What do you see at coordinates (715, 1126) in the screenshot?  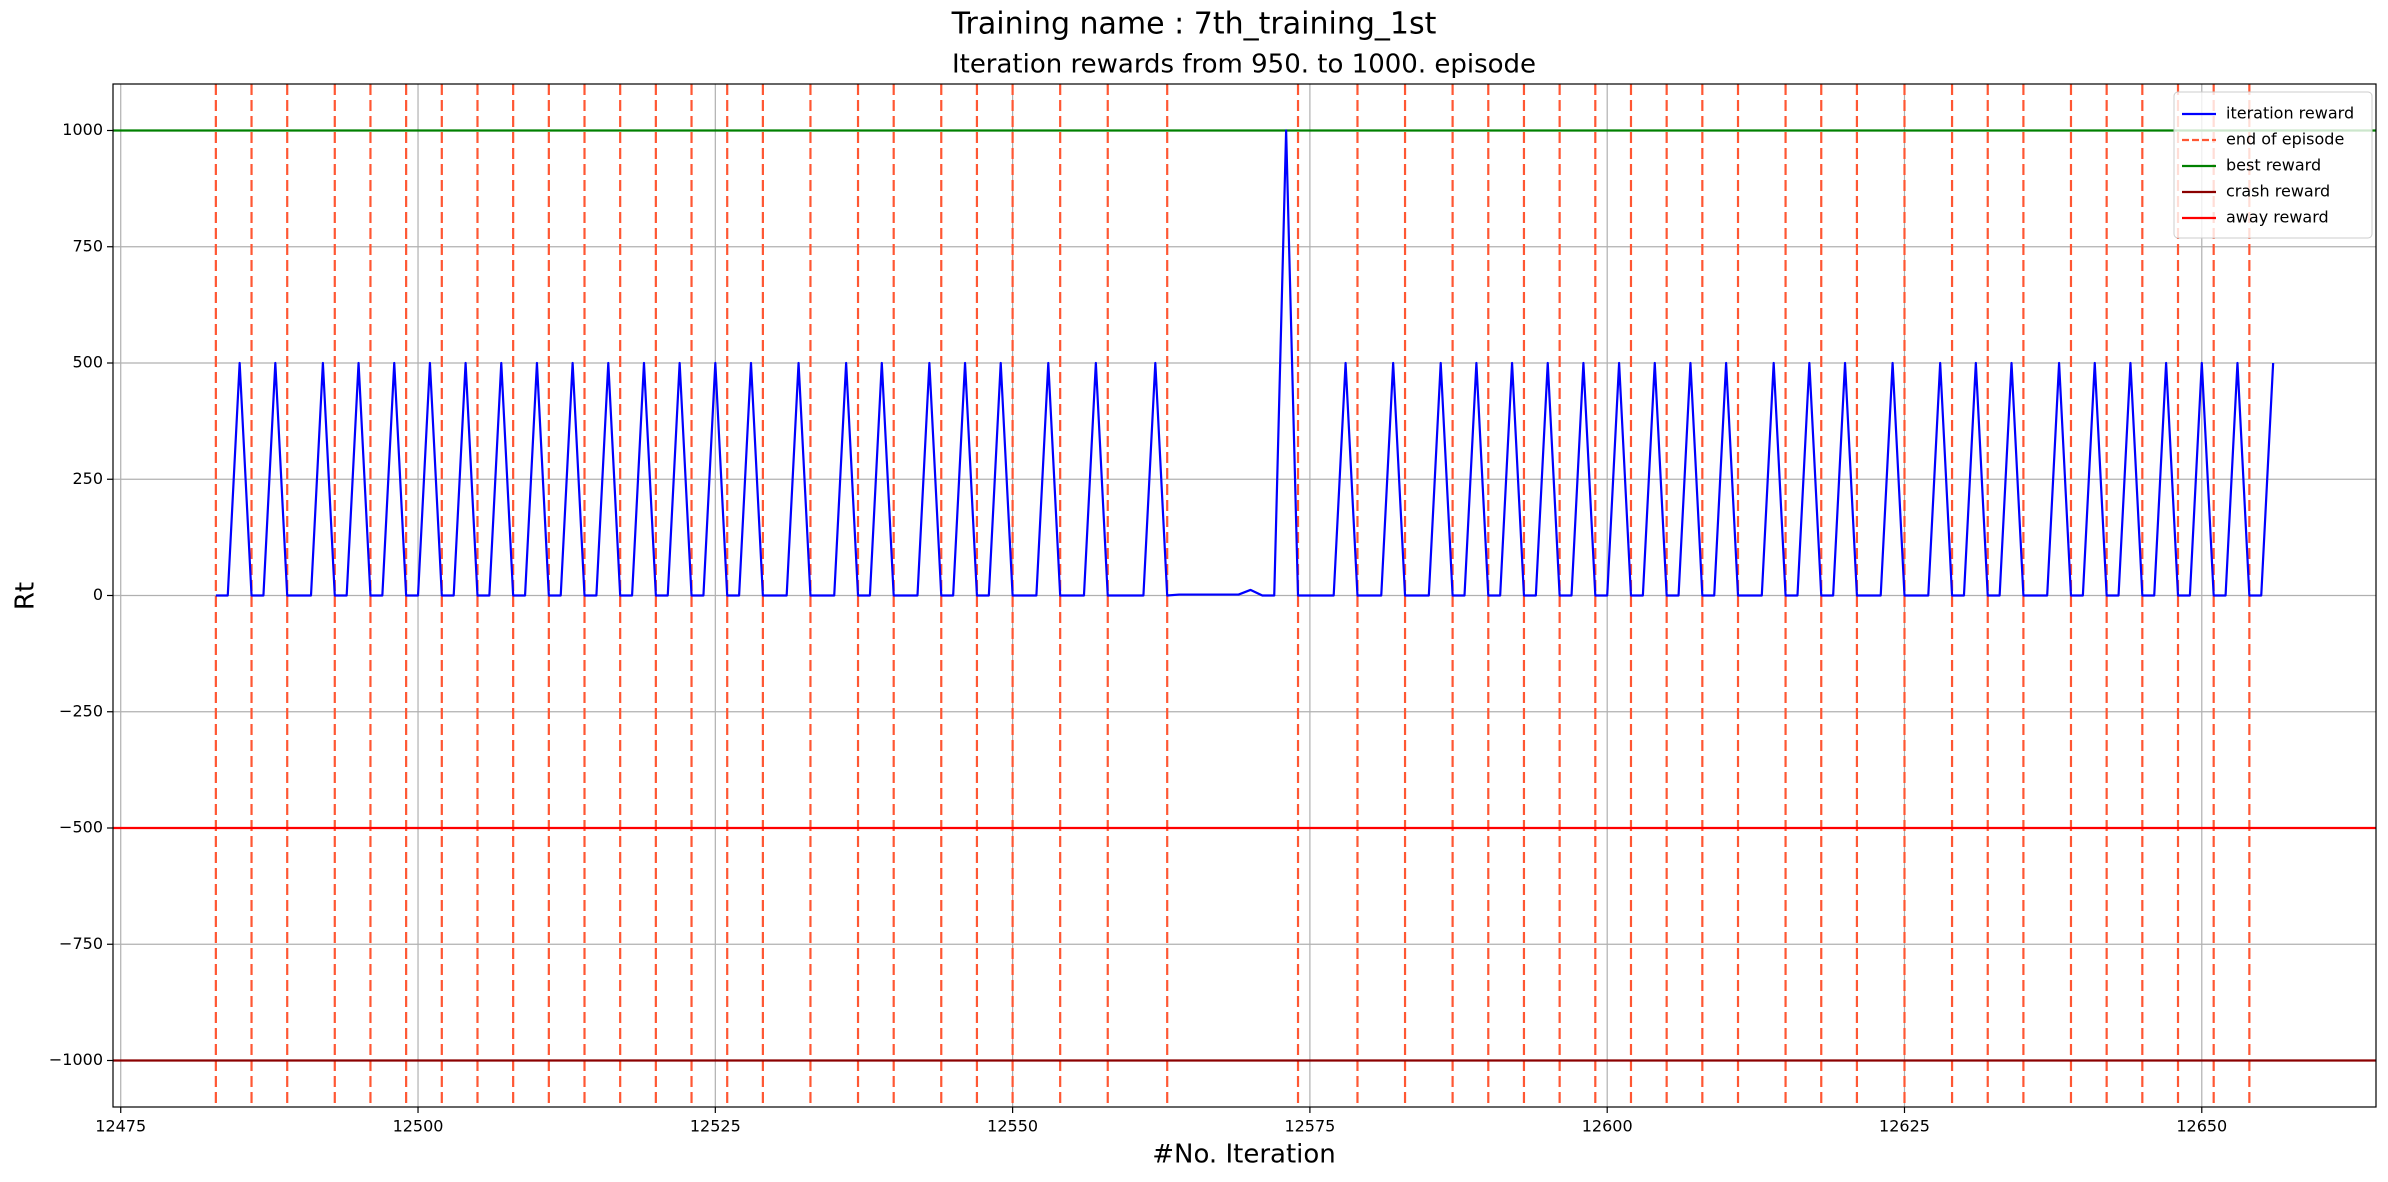 I see `x-tick-label: 12525` at bounding box center [715, 1126].